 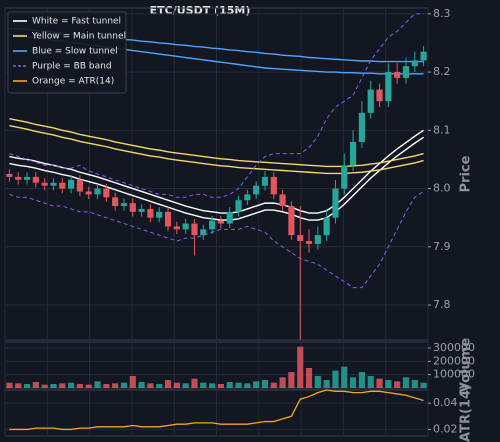 I want to click on legend-box, so click(x=67, y=52).